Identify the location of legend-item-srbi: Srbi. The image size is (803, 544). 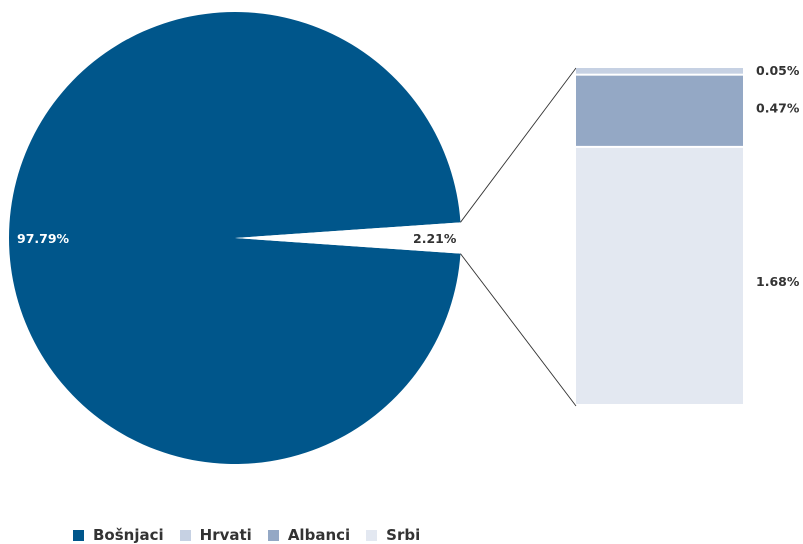
(393, 535).